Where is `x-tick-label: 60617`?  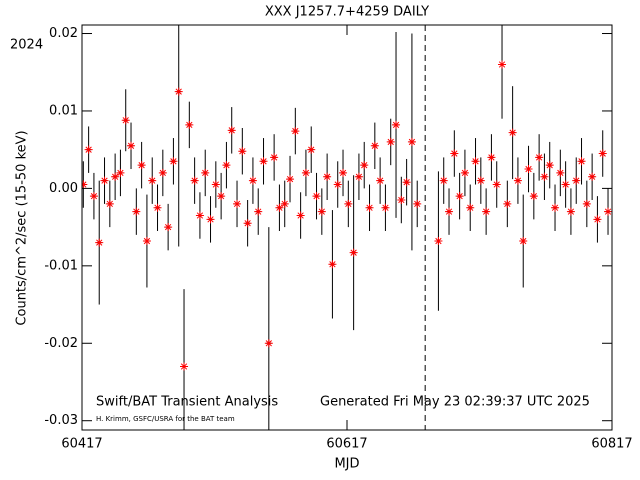
x-tick-label: 60617 is located at coordinates (346, 444).